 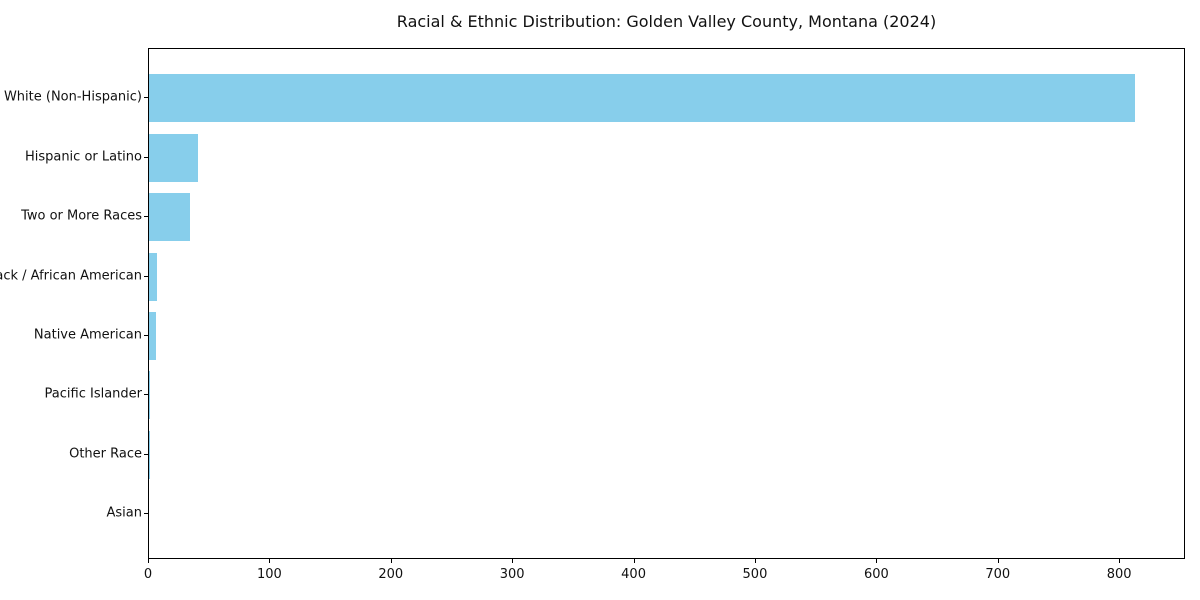 What do you see at coordinates (153, 336) in the screenshot?
I see `bar-native-american` at bounding box center [153, 336].